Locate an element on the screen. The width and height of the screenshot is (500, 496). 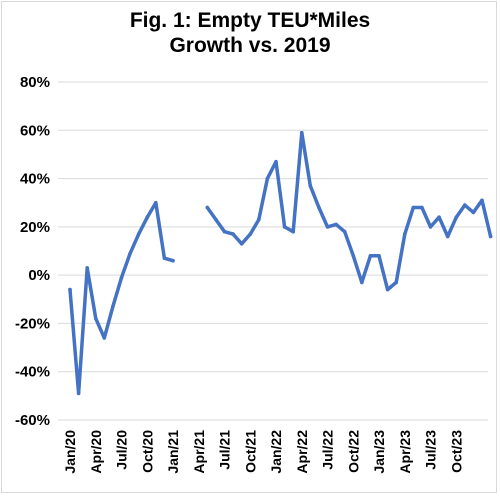
x-tick-label: Jul/22 is located at coordinates (328, 450).